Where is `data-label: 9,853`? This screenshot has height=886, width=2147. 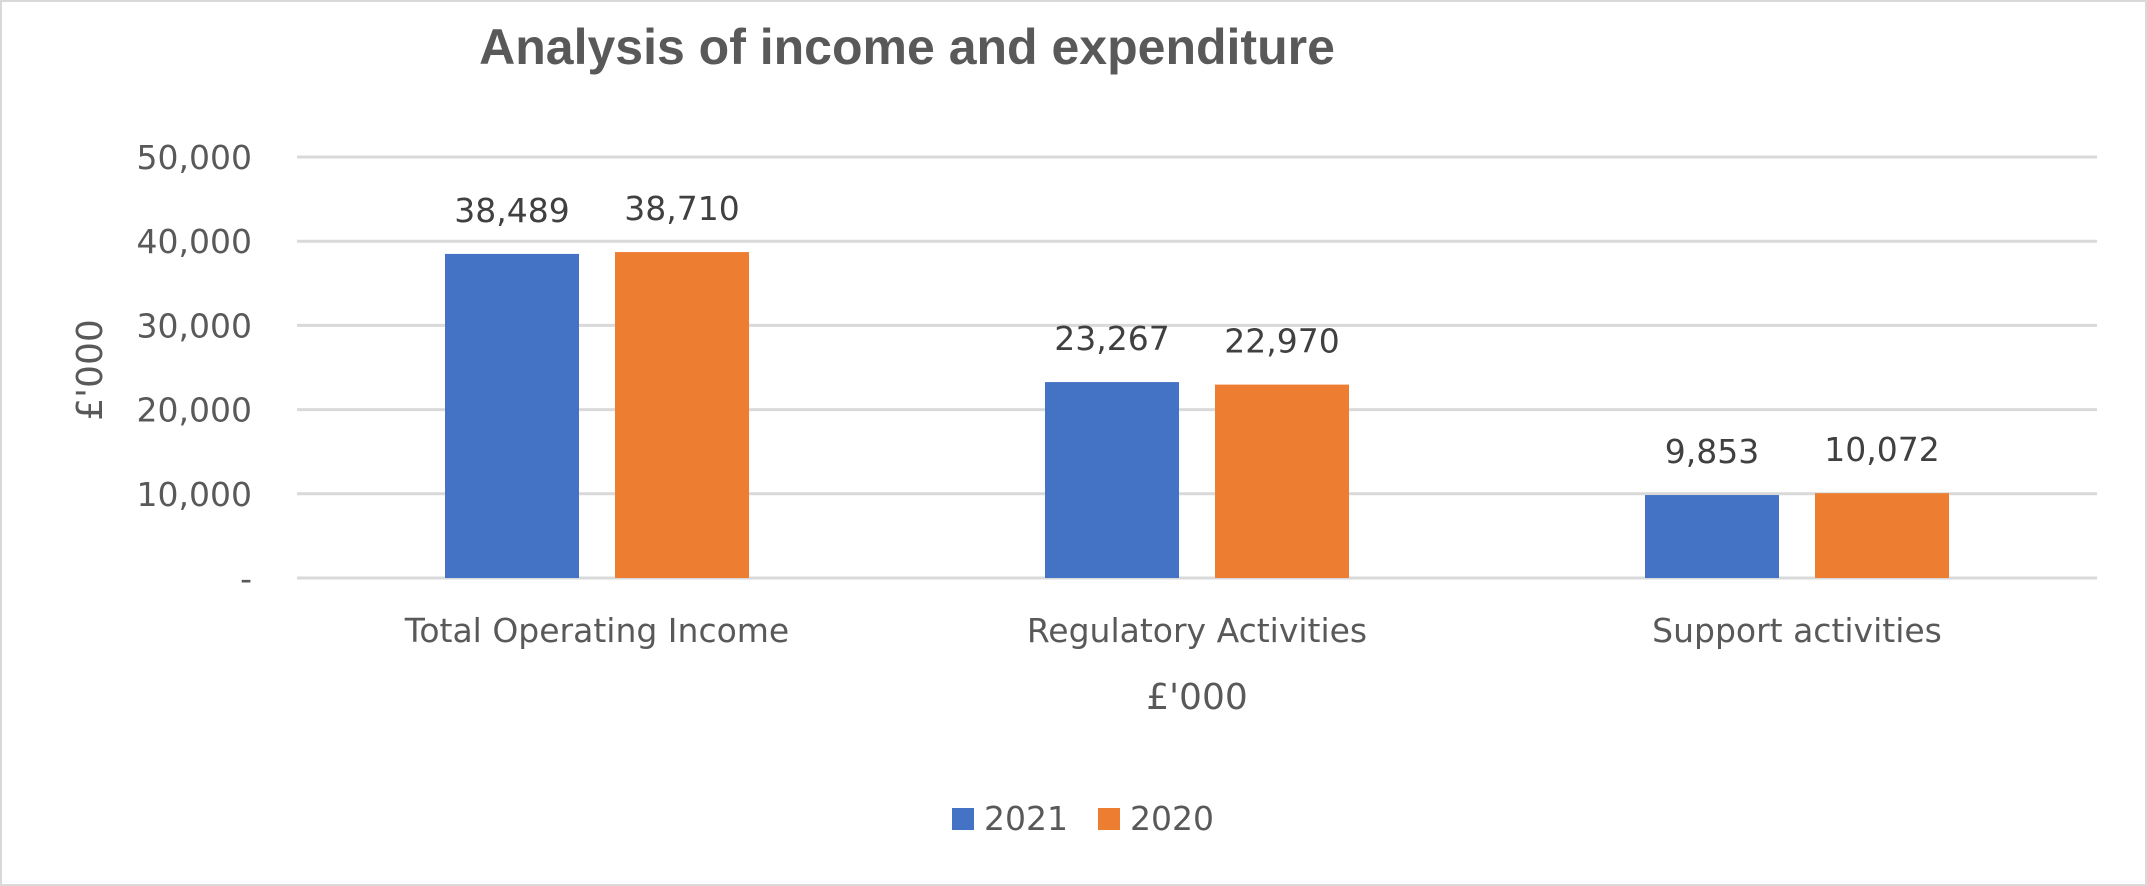 data-label: 9,853 is located at coordinates (1712, 451).